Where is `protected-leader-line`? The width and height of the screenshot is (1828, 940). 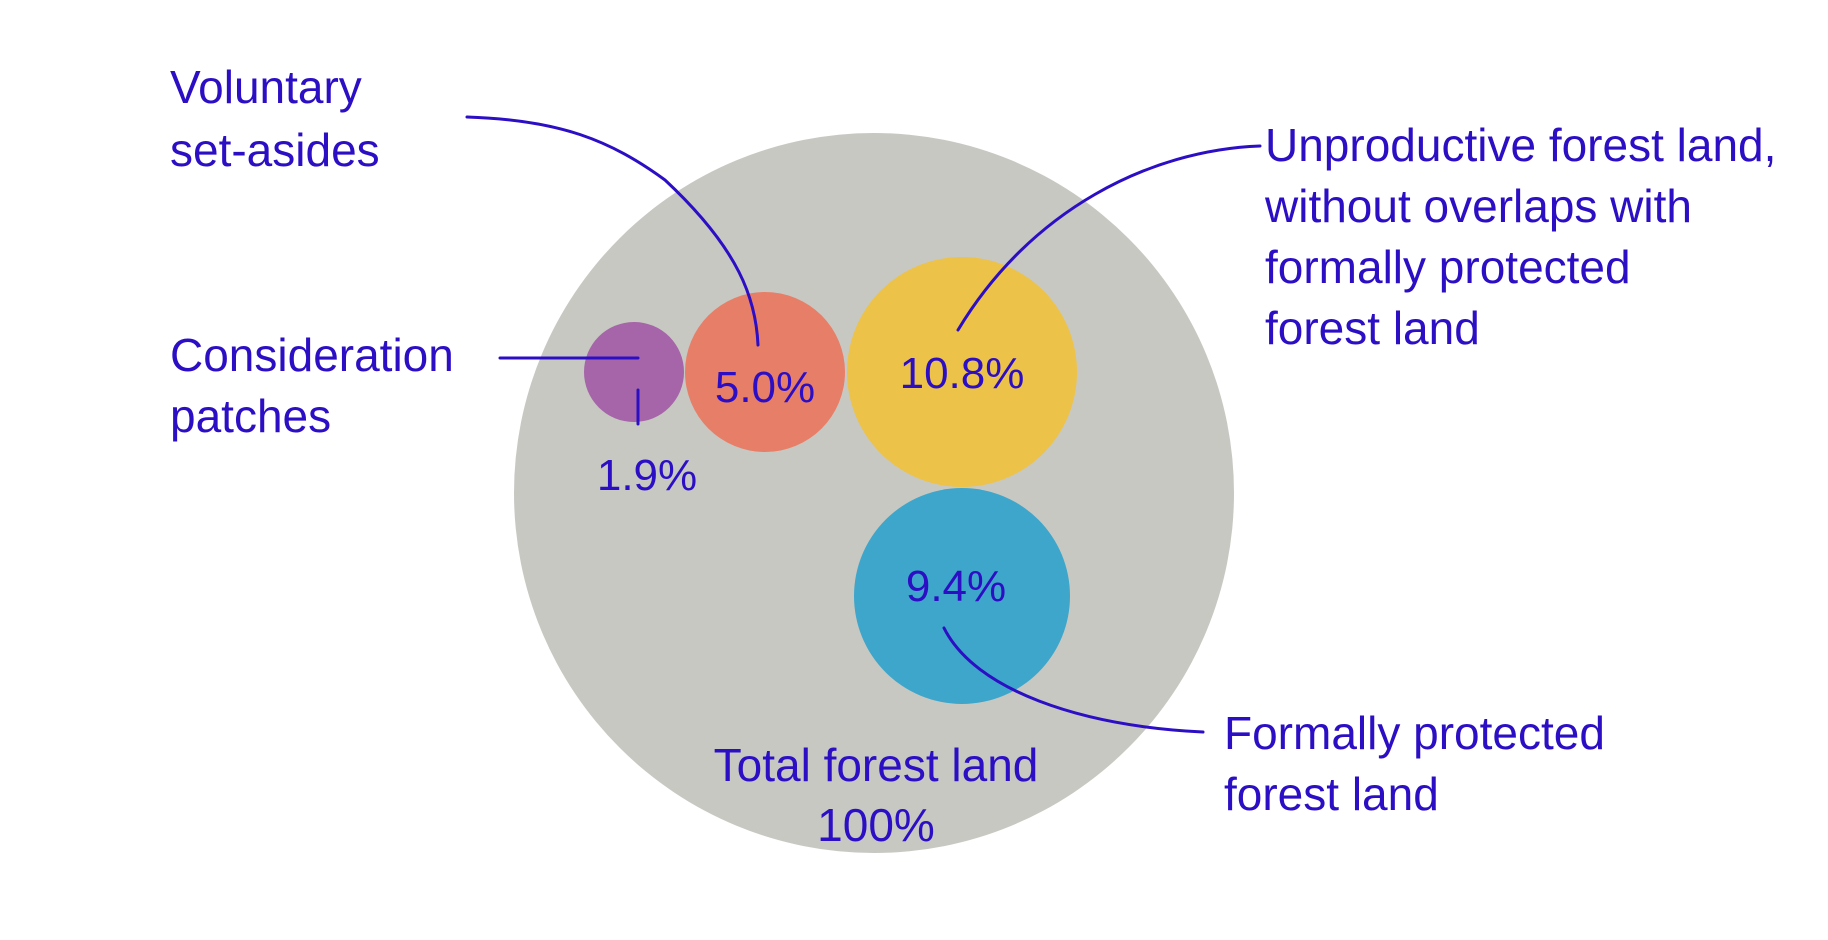
protected-leader-line is located at coordinates (1073, 680).